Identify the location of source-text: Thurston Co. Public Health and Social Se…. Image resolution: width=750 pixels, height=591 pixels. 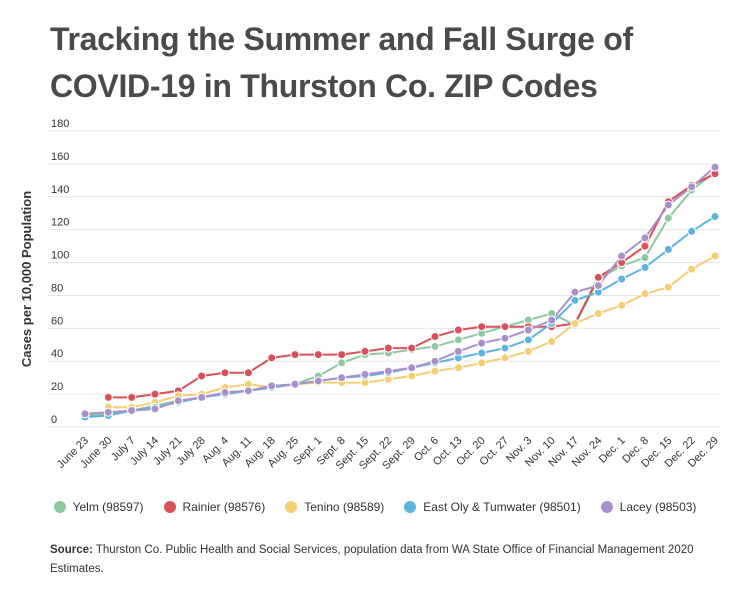
(372, 559).